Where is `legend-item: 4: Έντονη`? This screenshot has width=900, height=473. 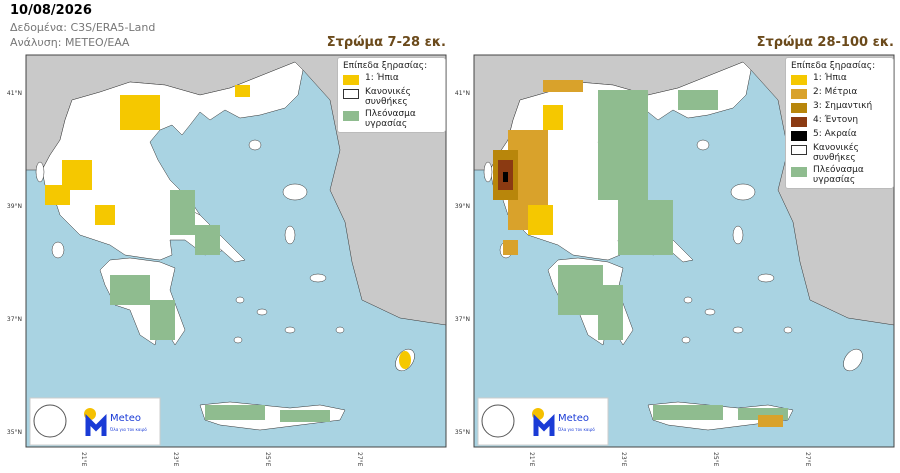
legend-item: 4: Έντονη is located at coordinates (839, 121).